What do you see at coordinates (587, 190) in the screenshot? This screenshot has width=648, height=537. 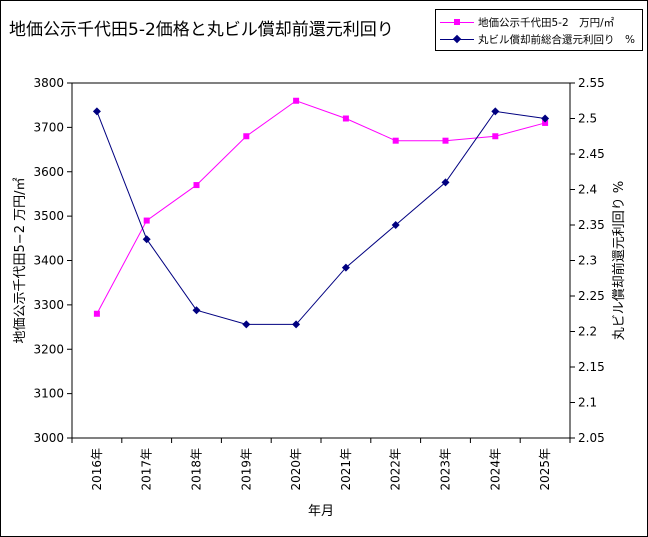 I see `y2-tick-label: 2.4` at bounding box center [587, 190].